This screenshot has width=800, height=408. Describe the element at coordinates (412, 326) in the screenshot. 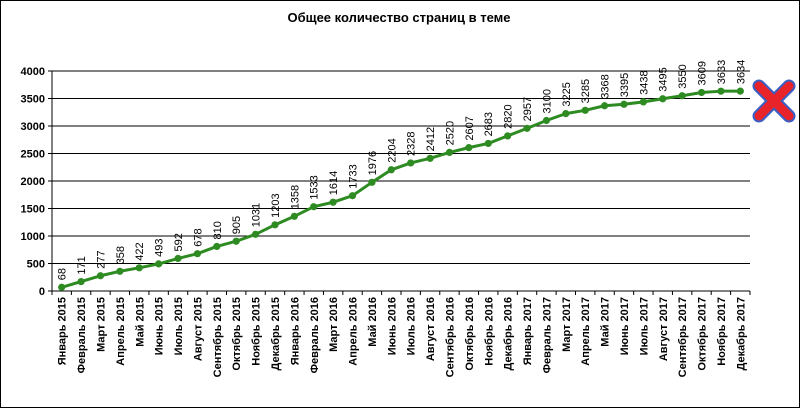

I see `x-tick-label: Июль 2016` at that location.